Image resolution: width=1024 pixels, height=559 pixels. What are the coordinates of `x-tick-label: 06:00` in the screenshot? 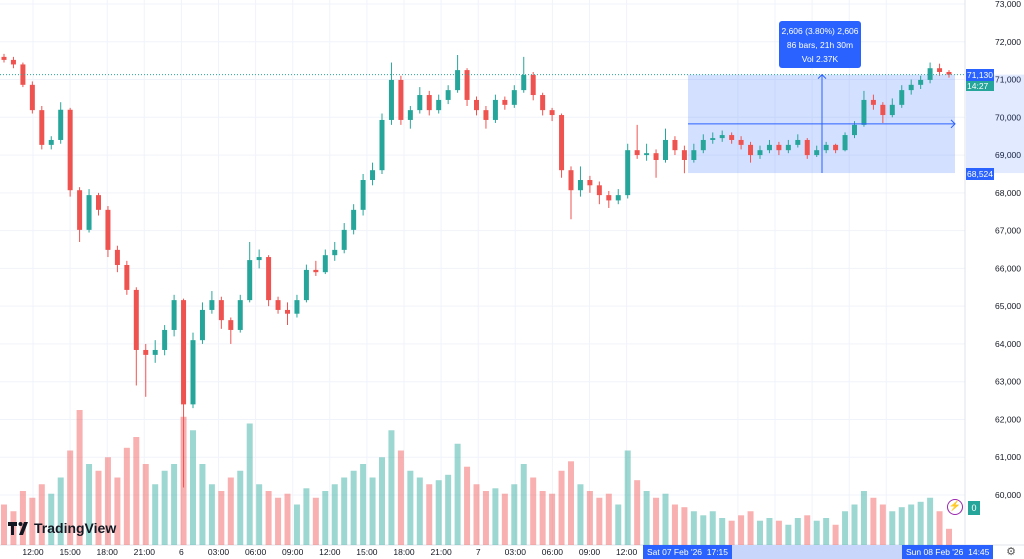 It's located at (256, 552).